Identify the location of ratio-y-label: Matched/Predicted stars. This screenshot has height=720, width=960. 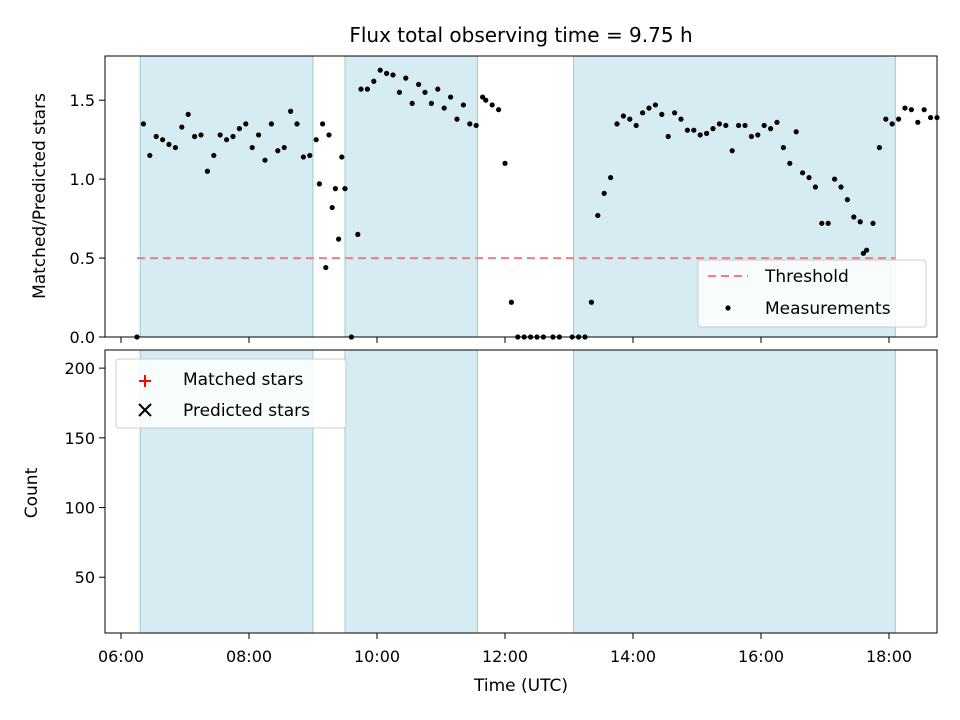
(40, 196).